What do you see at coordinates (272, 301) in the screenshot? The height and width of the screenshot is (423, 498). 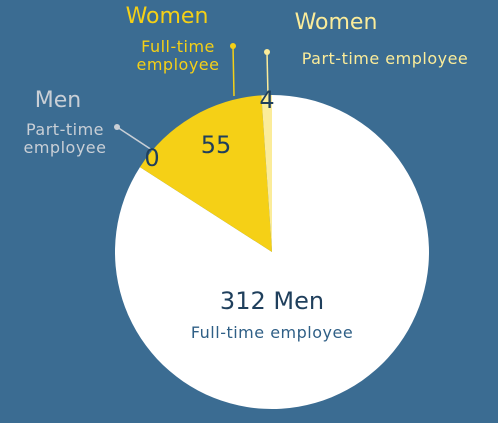 I see `value-label-line: 312 Men` at bounding box center [272, 301].